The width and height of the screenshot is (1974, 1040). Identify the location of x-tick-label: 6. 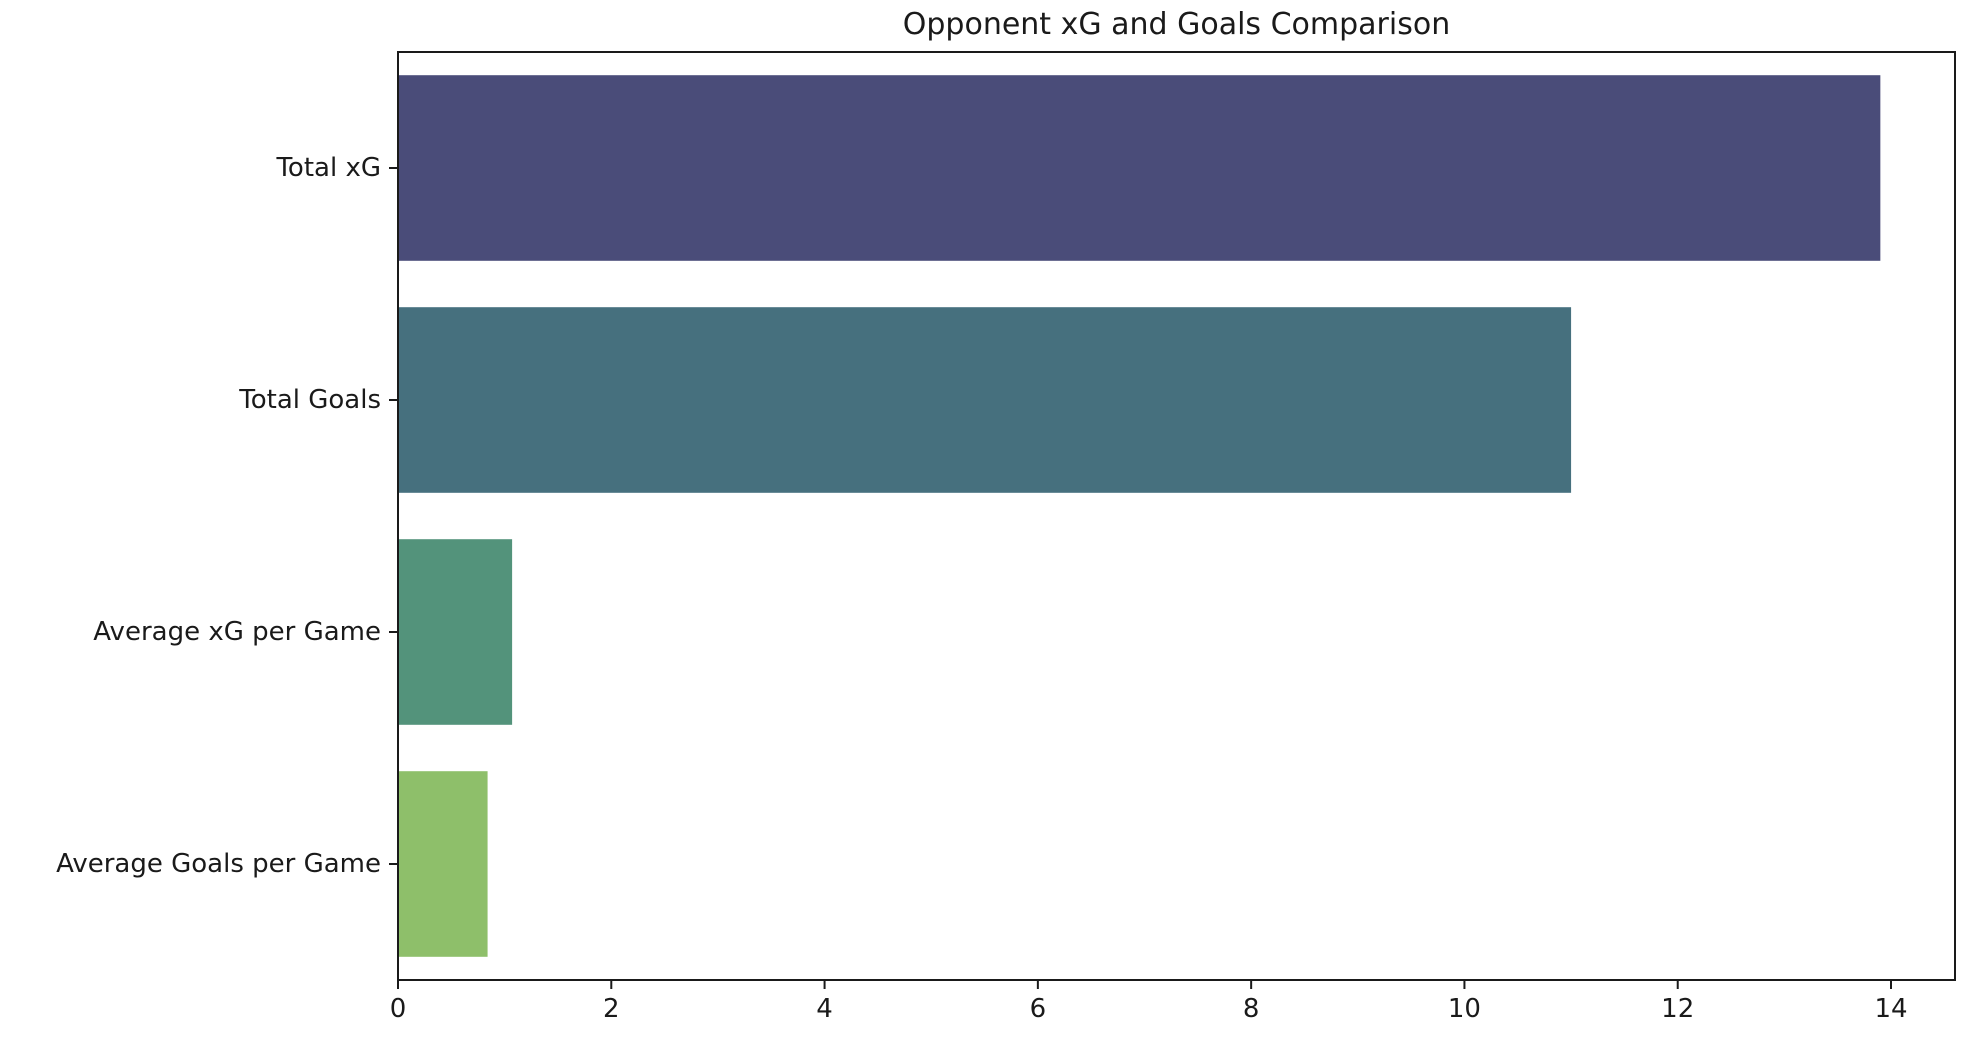
(1038, 1009).